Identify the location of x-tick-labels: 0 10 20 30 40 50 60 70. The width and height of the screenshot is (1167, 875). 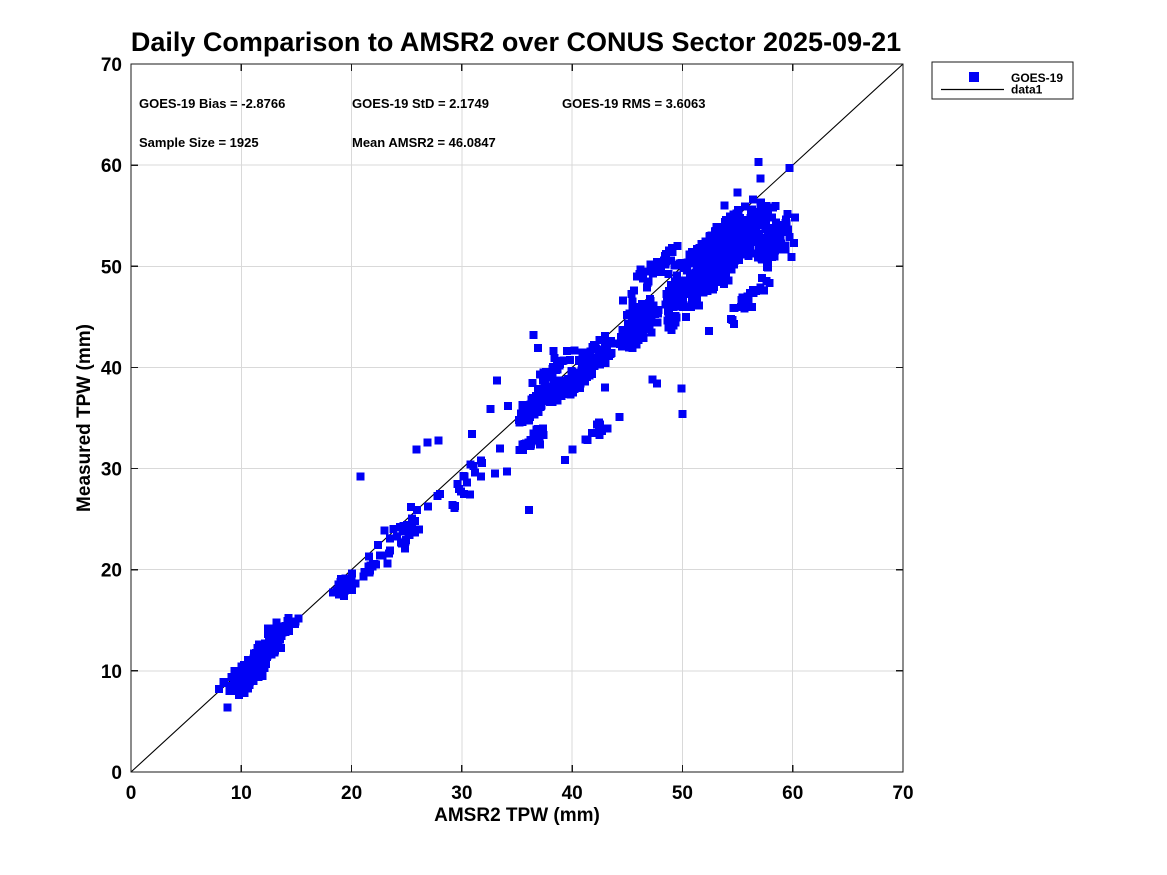
(520, 793).